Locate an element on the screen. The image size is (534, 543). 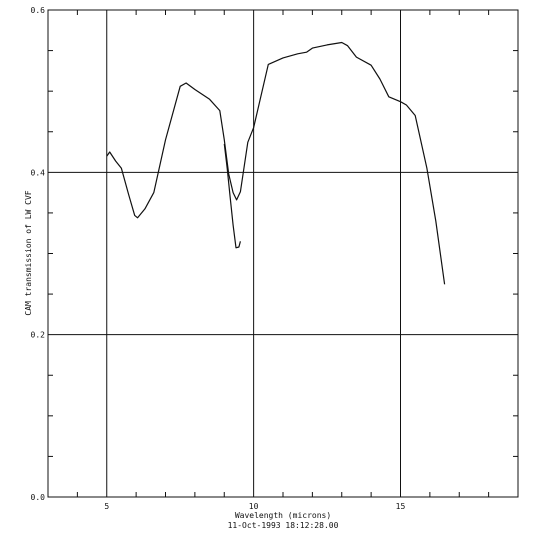
x-tick-labels: 5 10 15 is located at coordinates (254, 506).